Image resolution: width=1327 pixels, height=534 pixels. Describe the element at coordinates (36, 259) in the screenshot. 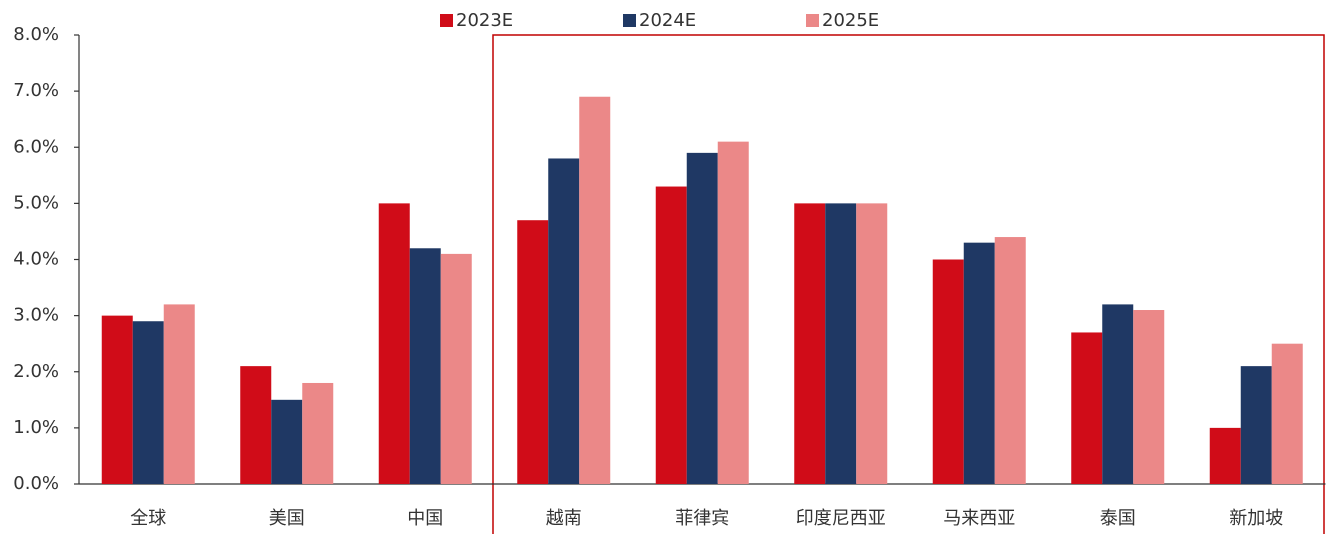

I see `y-tick-label: 4.0%` at that location.